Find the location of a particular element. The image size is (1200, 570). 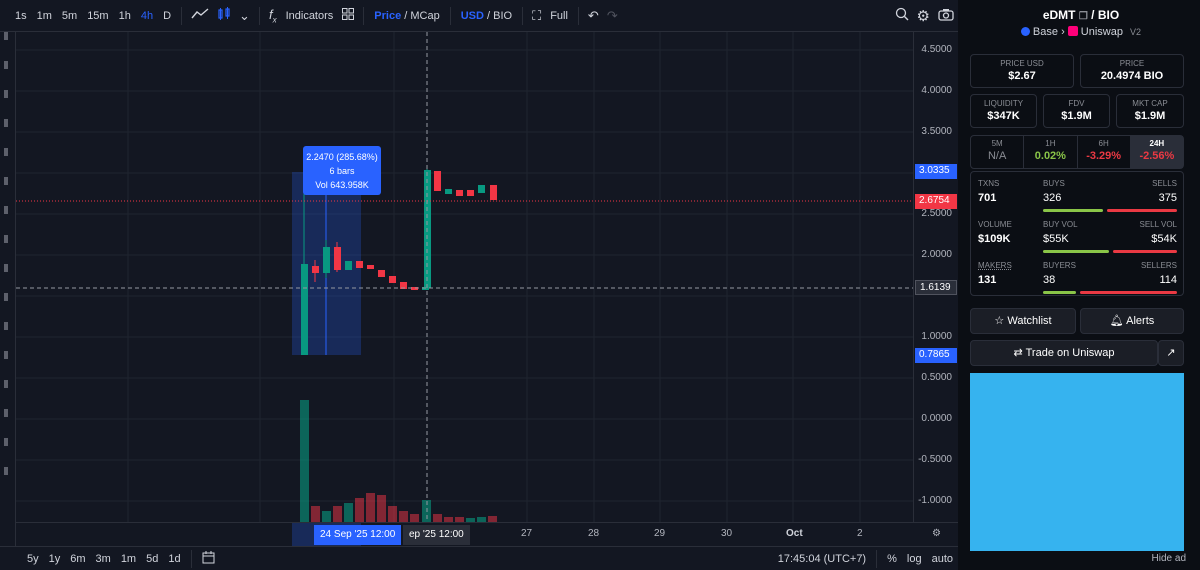

sellers-ratio-bar is located at coordinates (1128, 292).